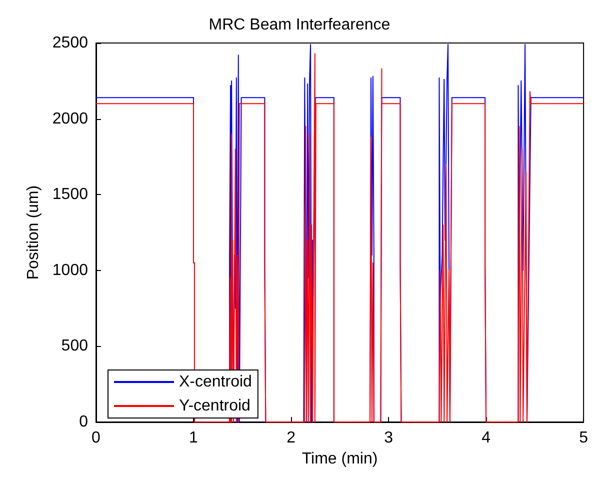 Image resolution: width=599 pixels, height=494 pixels. Describe the element at coordinates (214, 406) in the screenshot. I see `legend-label: Y-centroid` at that location.